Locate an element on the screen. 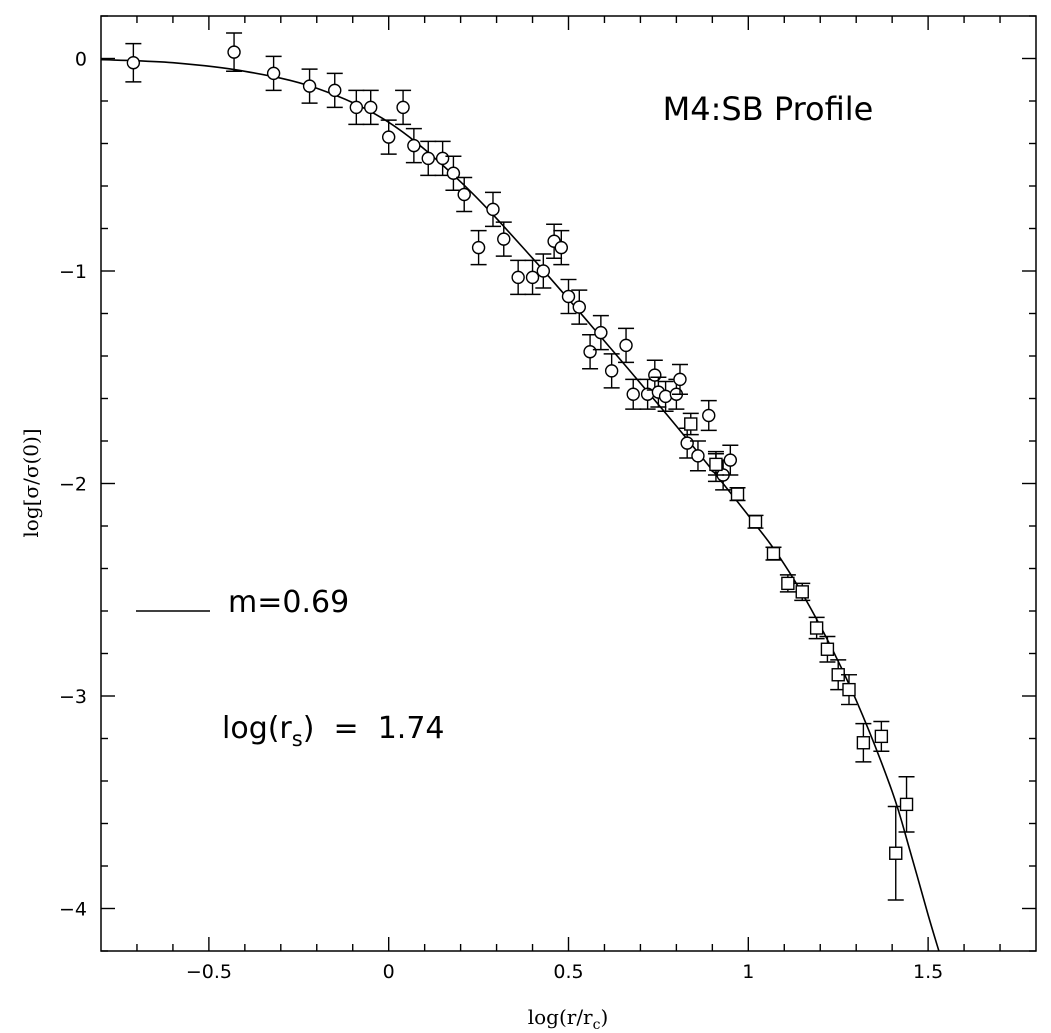 Image resolution: width=1051 pixels, height=1033 pixels. x-tick-label: 1.5 is located at coordinates (928, 972).